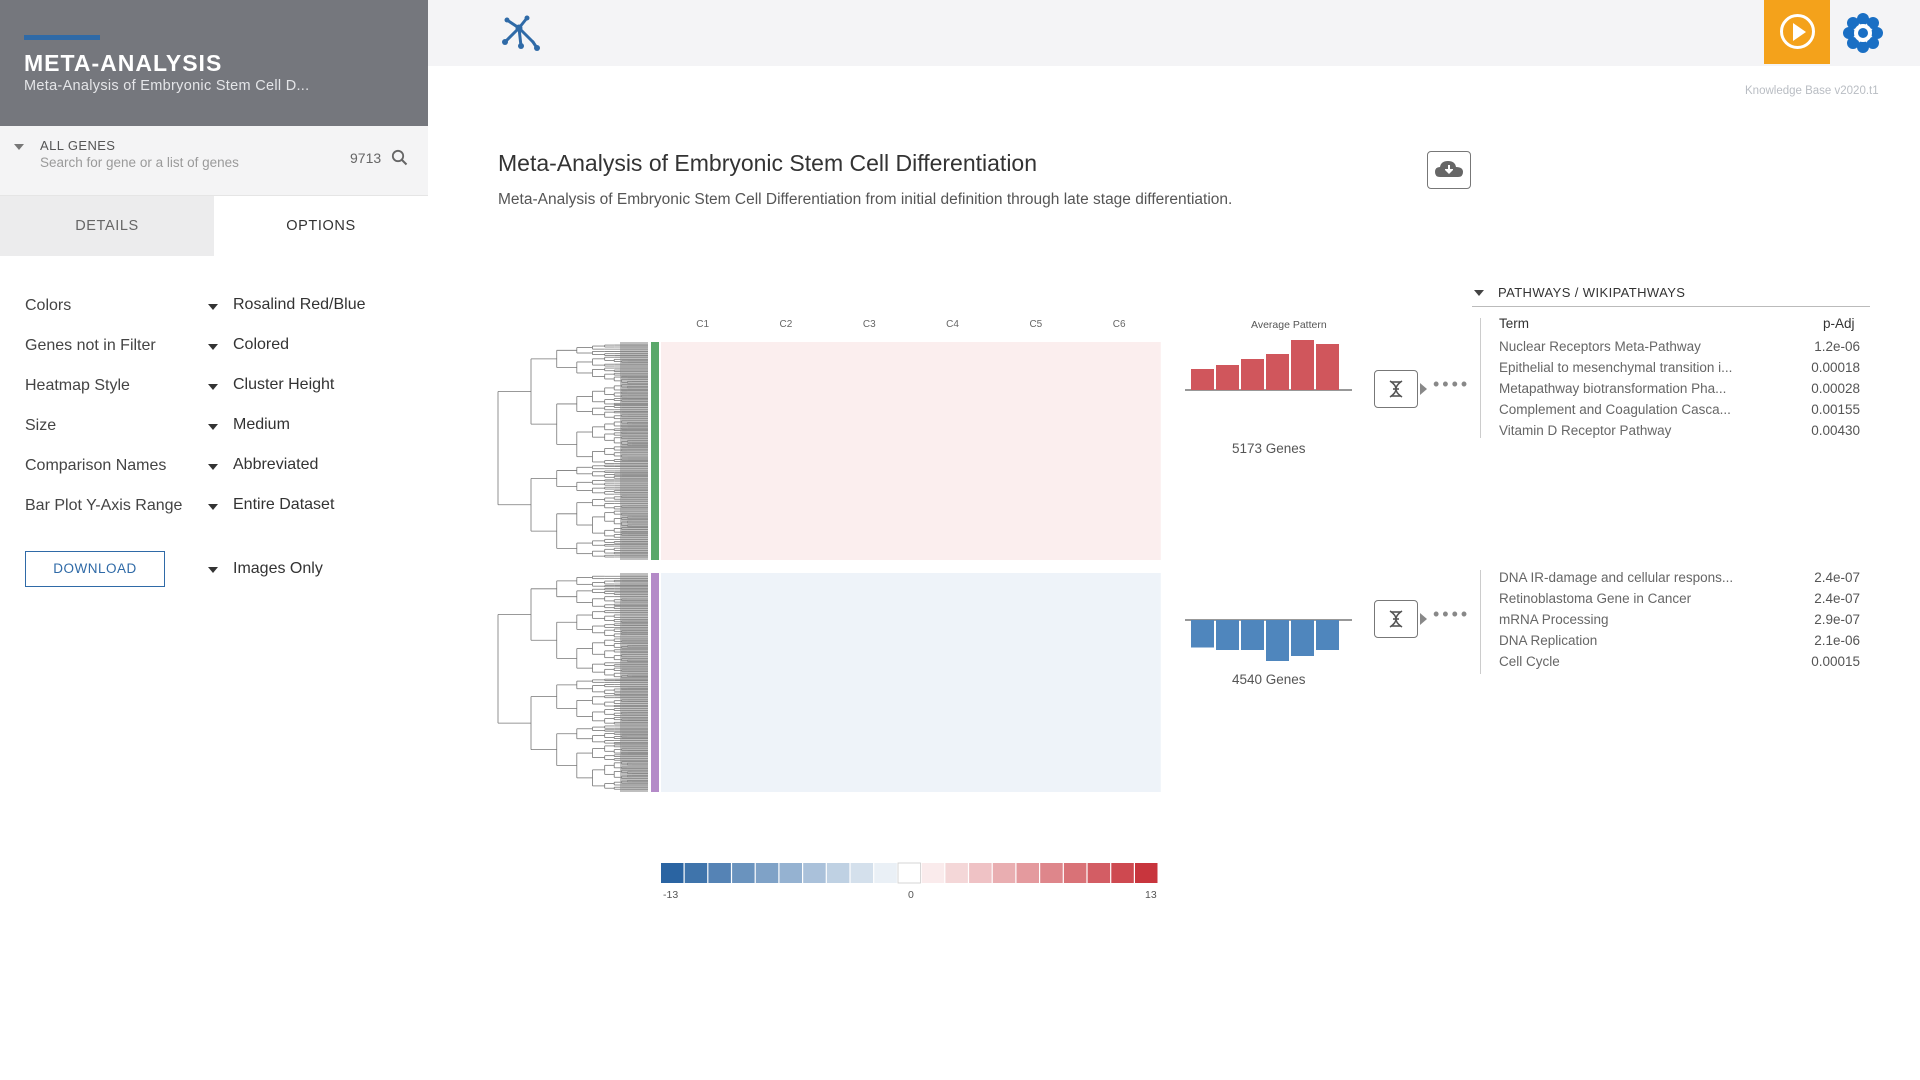  What do you see at coordinates (399, 157) in the screenshot?
I see `search-icon` at bounding box center [399, 157].